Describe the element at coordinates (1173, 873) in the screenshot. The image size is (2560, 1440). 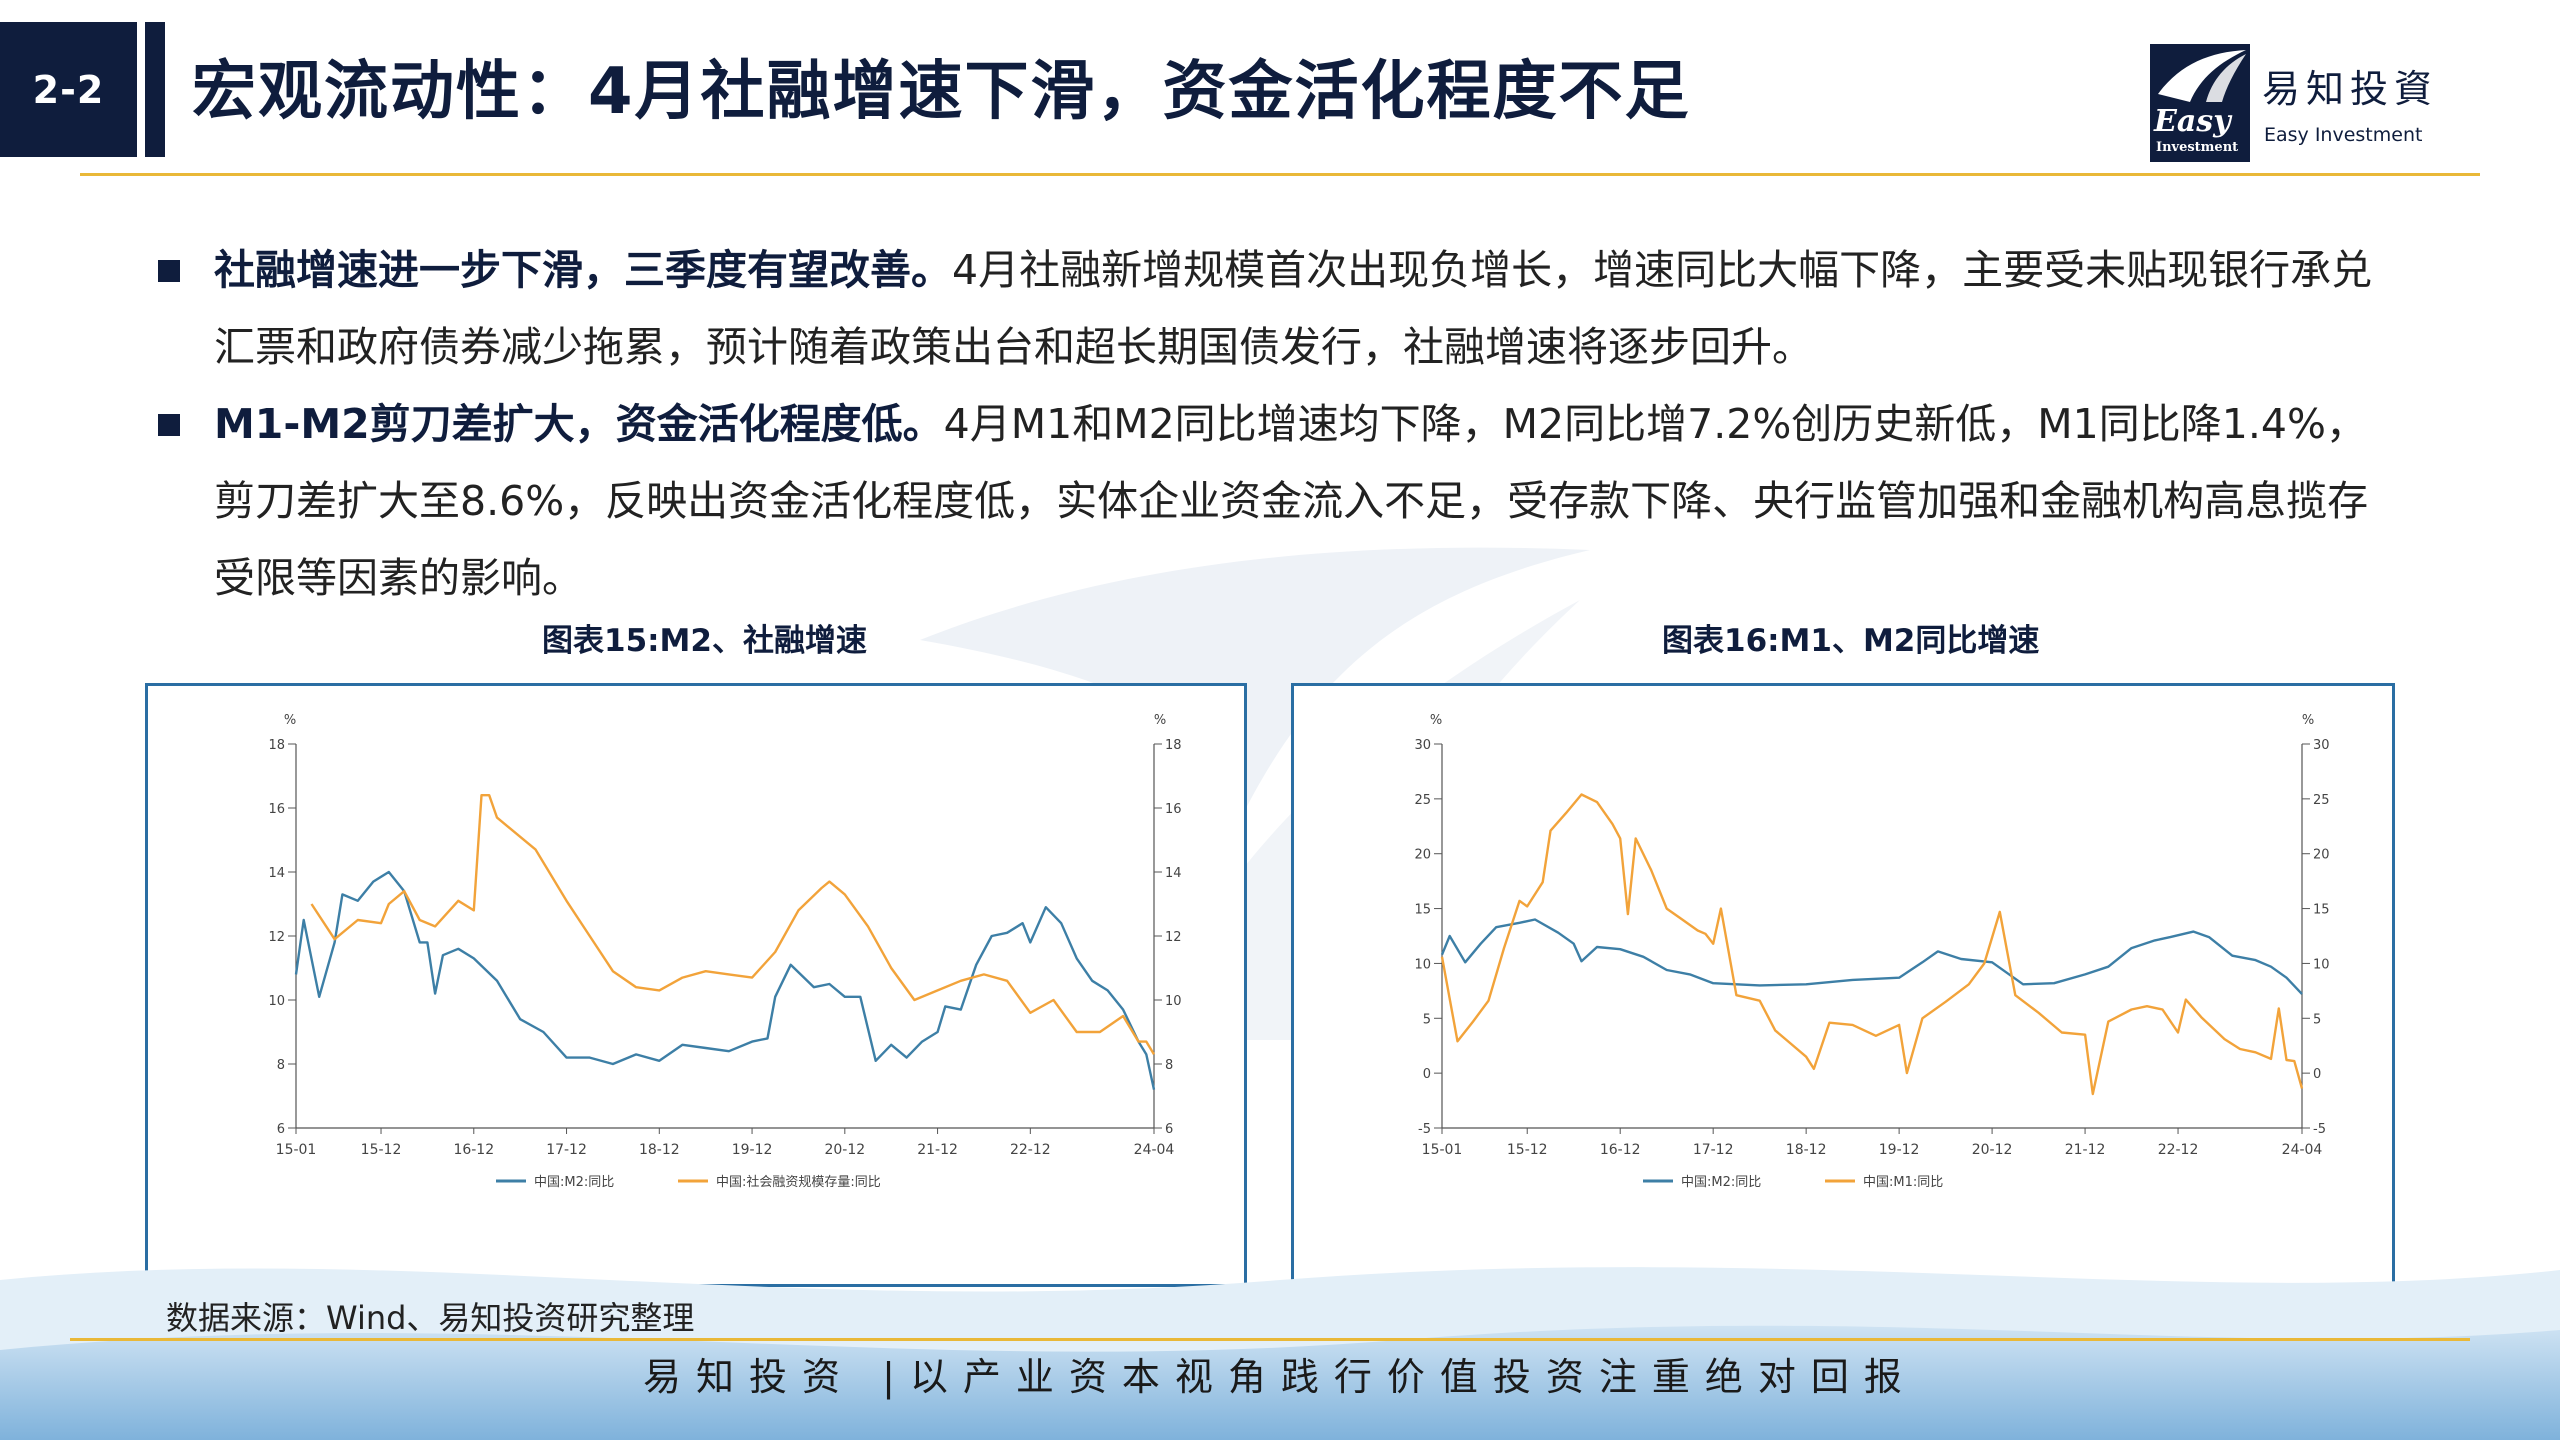
I see `y-tick-label-right: 14` at that location.